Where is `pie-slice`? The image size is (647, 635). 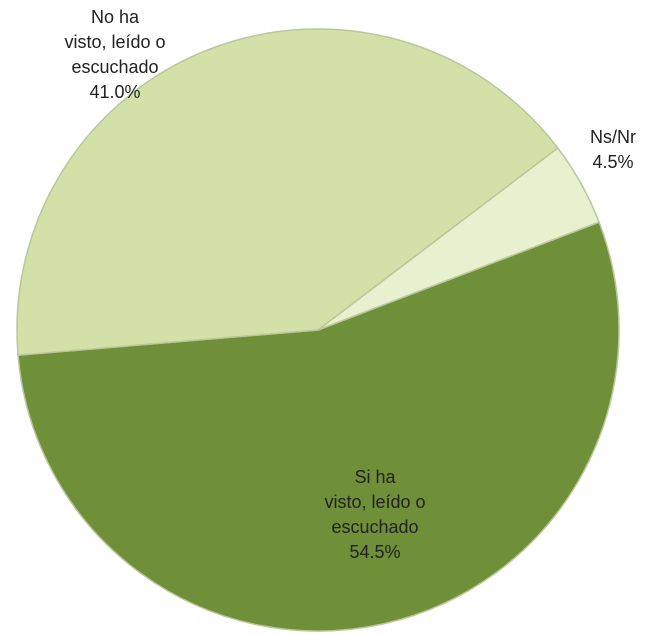
pie-slice is located at coordinates (458, 238).